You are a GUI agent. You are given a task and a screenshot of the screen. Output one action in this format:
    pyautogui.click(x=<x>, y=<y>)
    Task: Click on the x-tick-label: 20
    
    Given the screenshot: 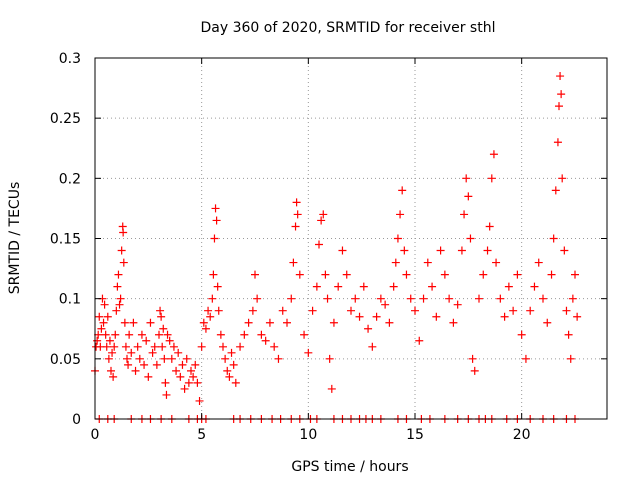 What is the action you would take?
    pyautogui.click(x=522, y=435)
    